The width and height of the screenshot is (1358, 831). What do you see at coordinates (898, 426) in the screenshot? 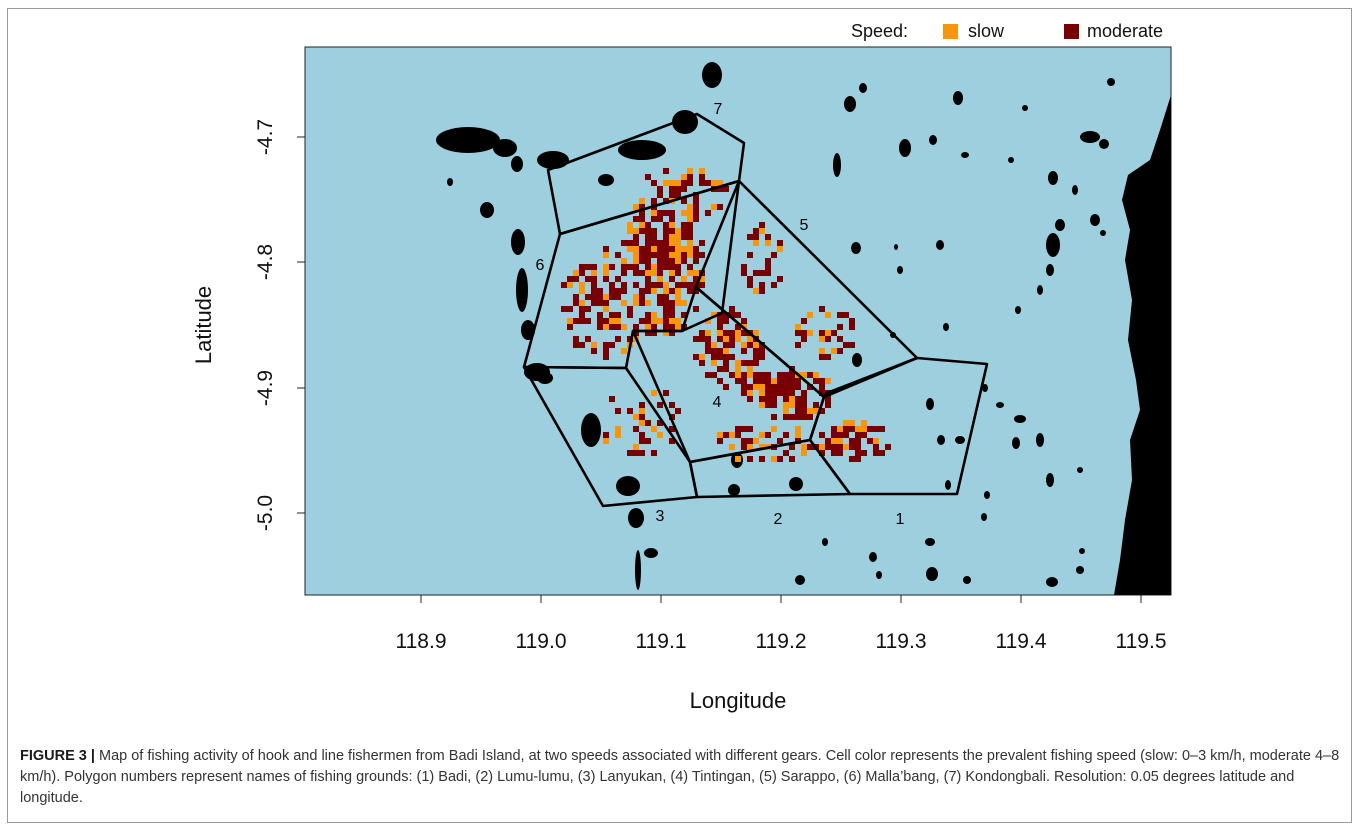
I see `polygon-1-badi` at bounding box center [898, 426].